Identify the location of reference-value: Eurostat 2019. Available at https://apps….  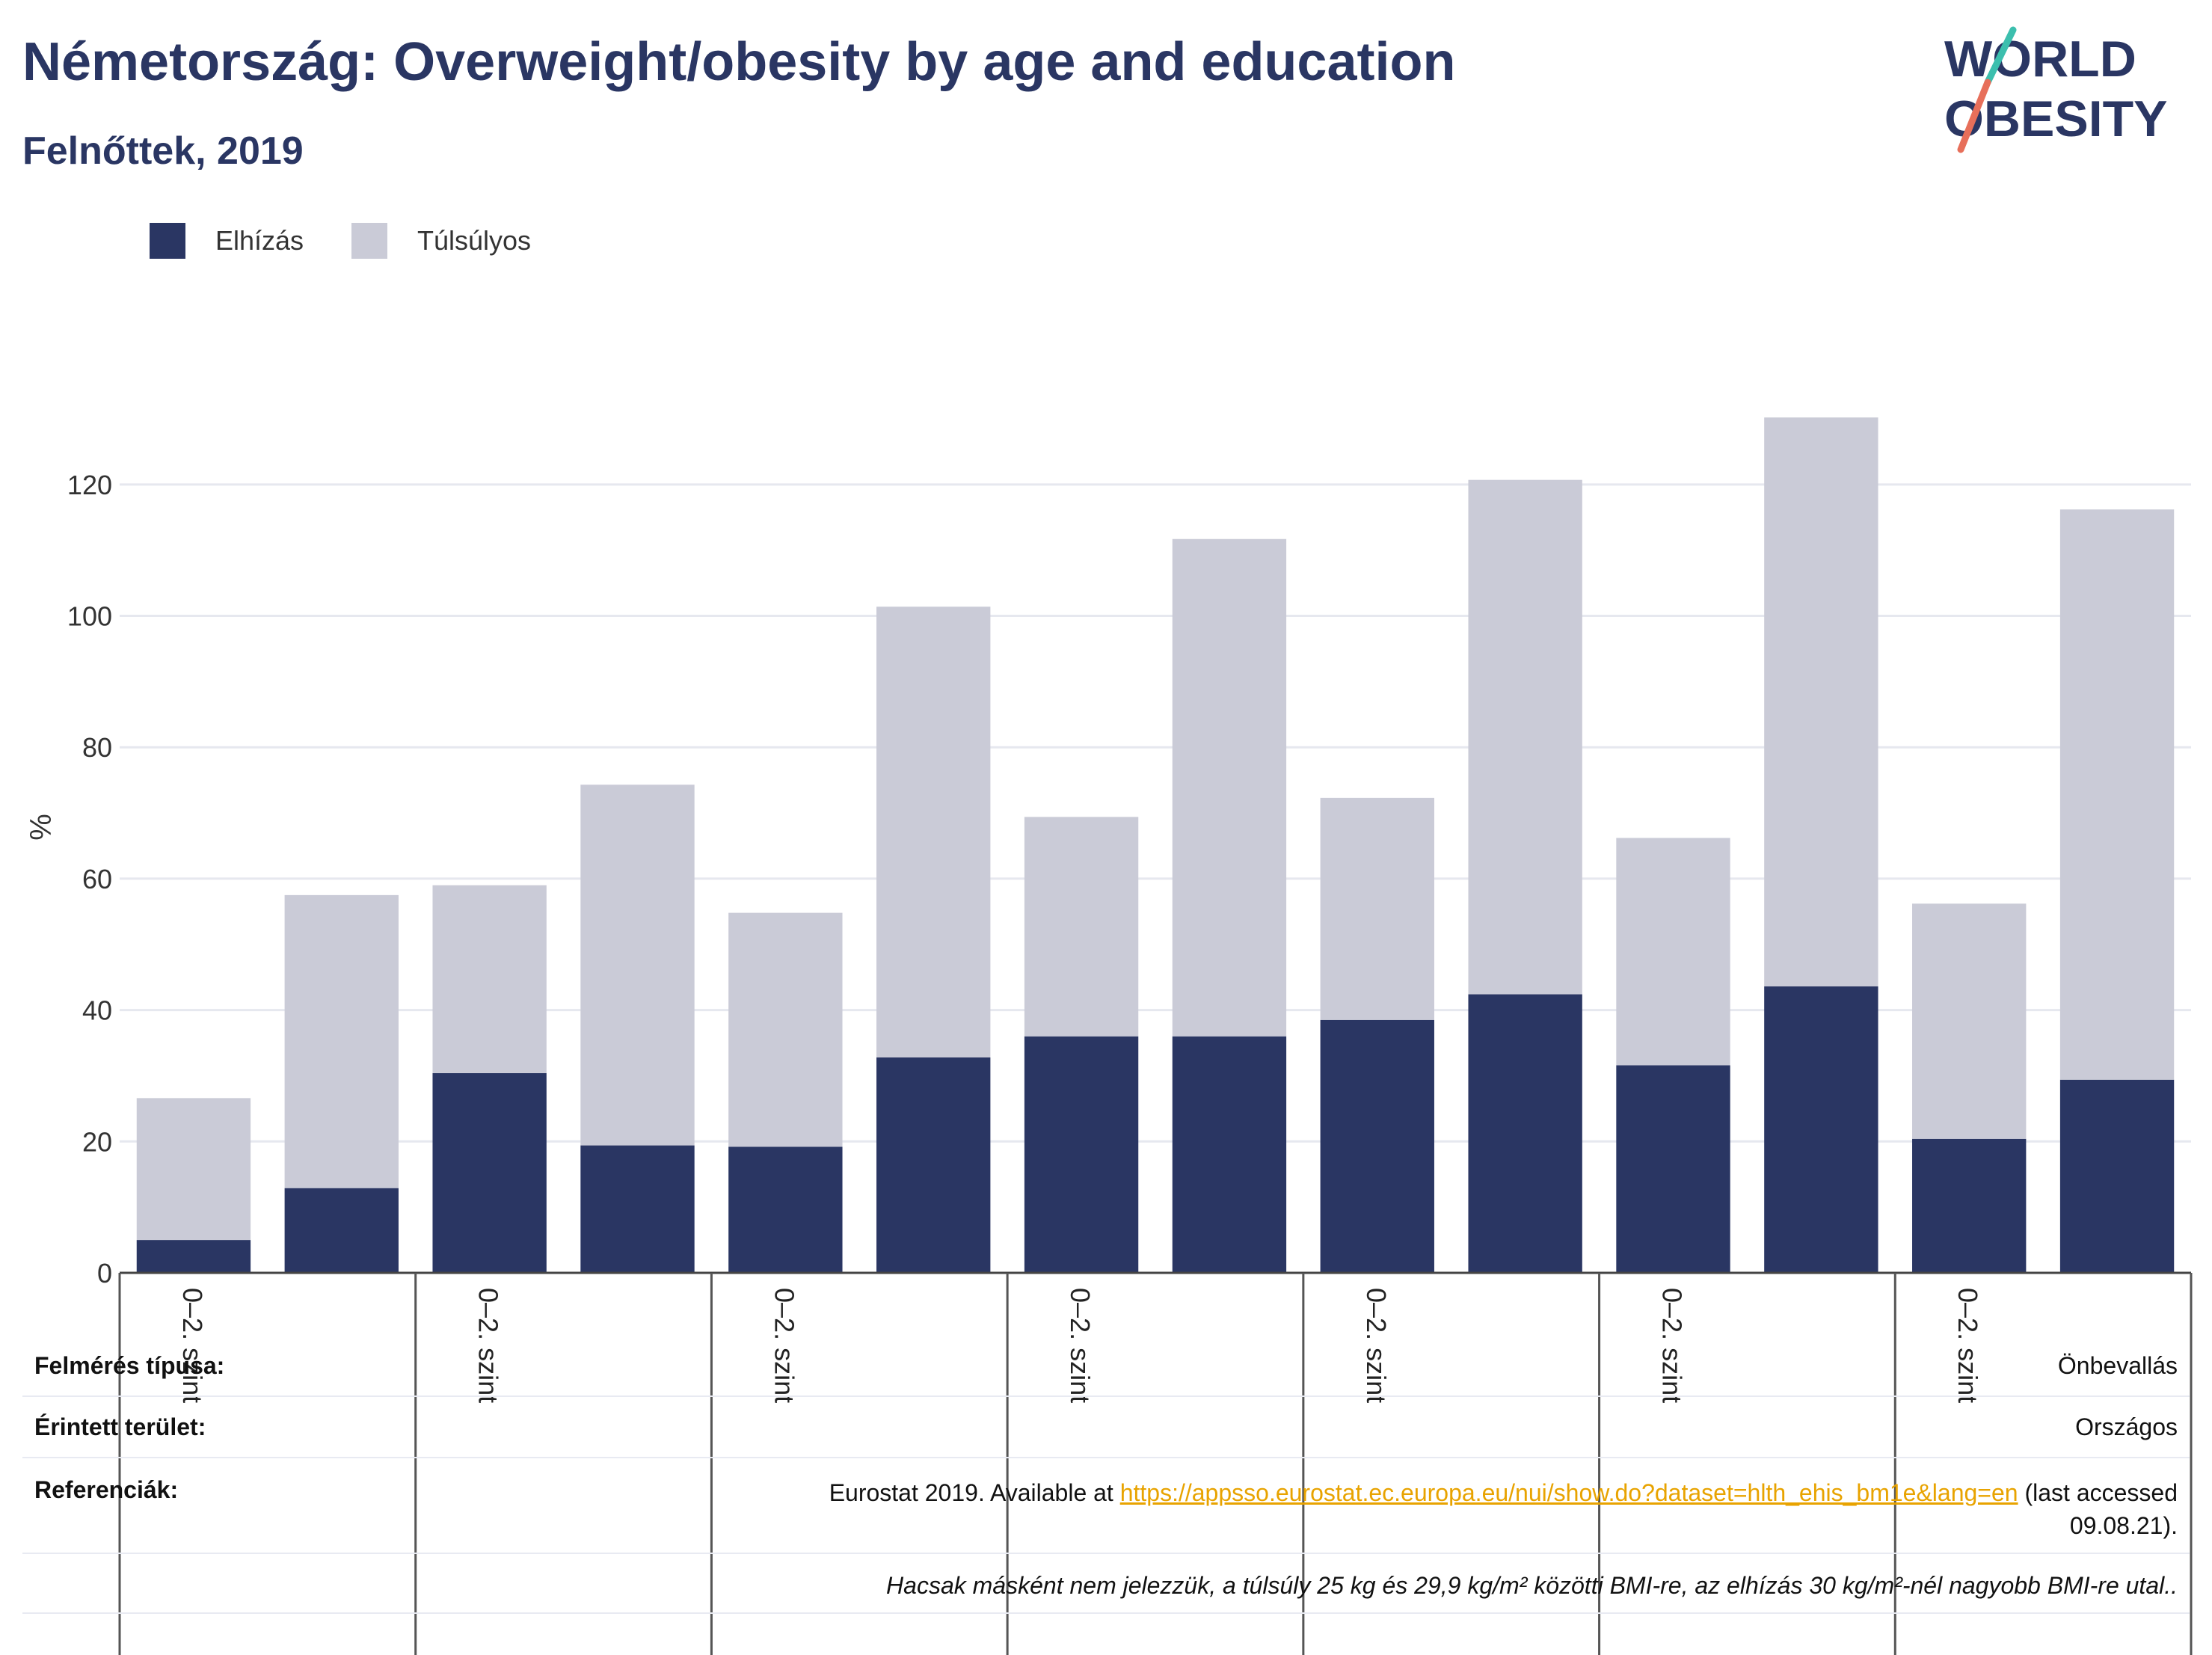
(1503, 1509).